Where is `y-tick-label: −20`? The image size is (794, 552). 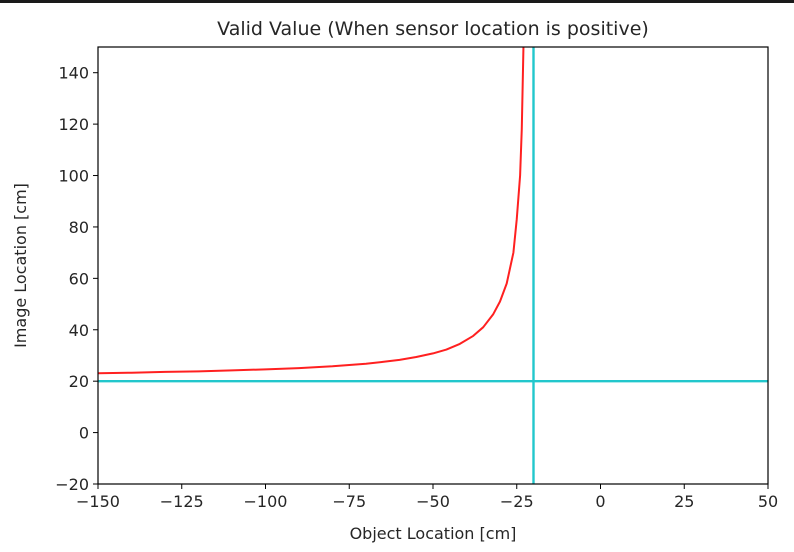 y-tick-label: −20 is located at coordinates (72, 484).